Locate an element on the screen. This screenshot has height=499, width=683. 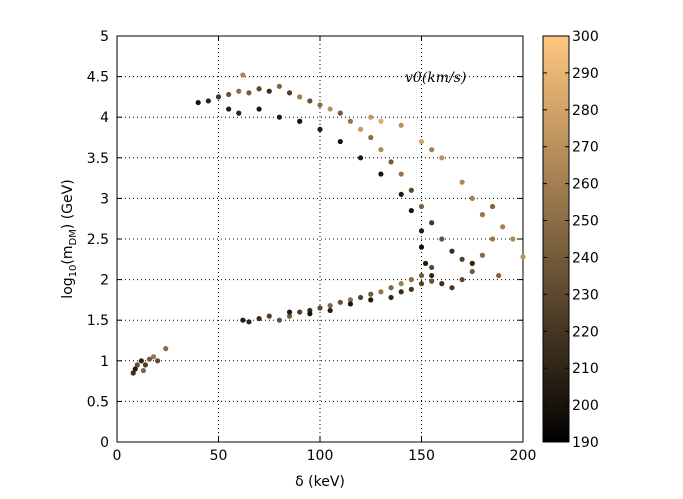
x-tick-label: 200 is located at coordinates (523, 456).